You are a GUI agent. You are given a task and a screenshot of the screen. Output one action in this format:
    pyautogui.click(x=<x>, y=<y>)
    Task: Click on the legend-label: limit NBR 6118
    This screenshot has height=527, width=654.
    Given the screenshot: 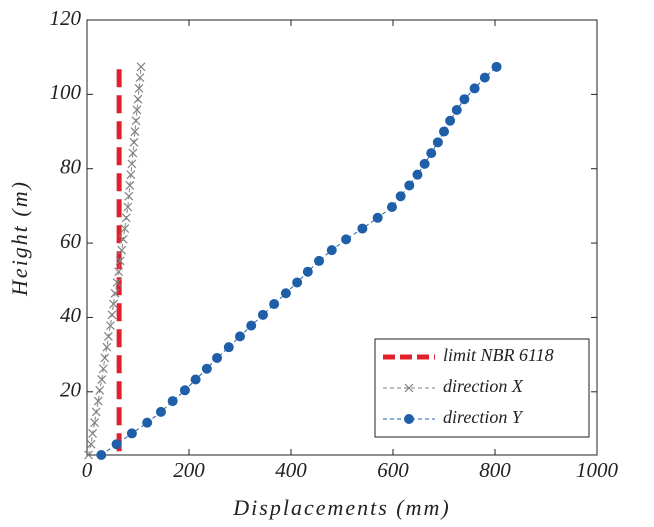 What is the action you would take?
    pyautogui.click(x=498, y=355)
    